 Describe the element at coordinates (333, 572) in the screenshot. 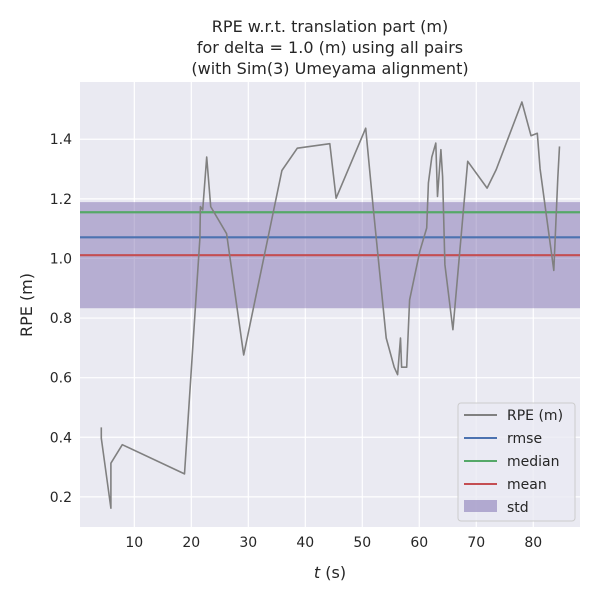

I see `x-axis-label-unit: (s)` at that location.